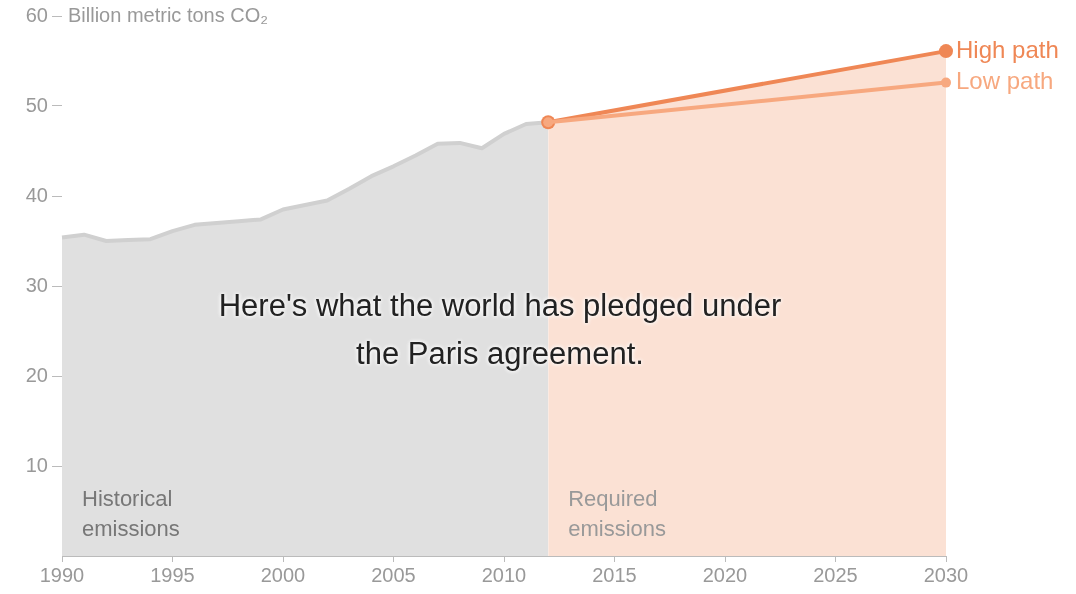  Describe the element at coordinates (36, 14) in the screenshot. I see `y-tick-label: 60` at that location.